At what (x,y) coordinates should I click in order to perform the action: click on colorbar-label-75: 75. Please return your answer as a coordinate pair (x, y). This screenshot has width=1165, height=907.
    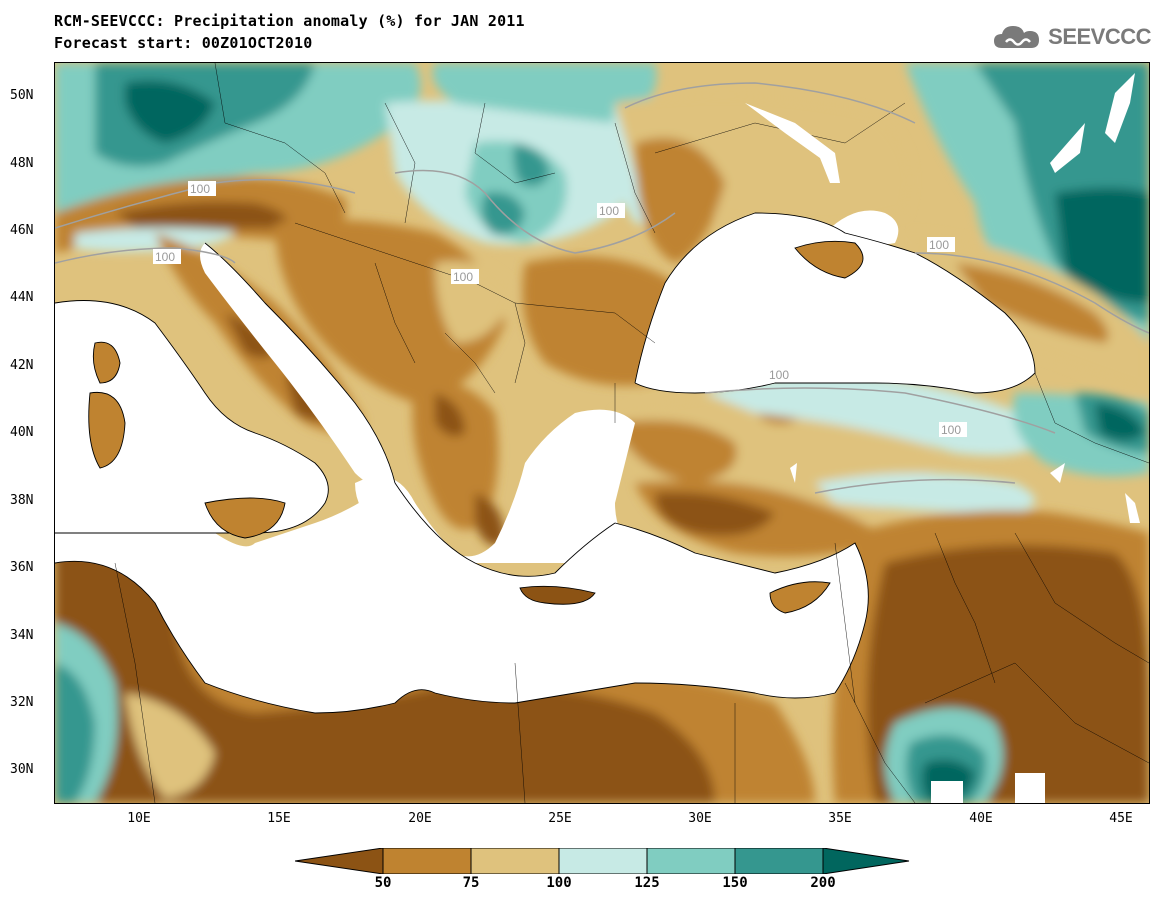
    Looking at the image, I should click on (471, 883).